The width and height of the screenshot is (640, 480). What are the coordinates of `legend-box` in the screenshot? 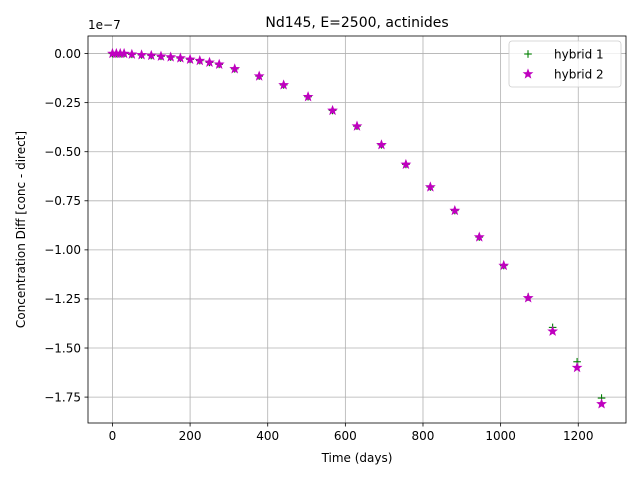 It's located at (565, 64).